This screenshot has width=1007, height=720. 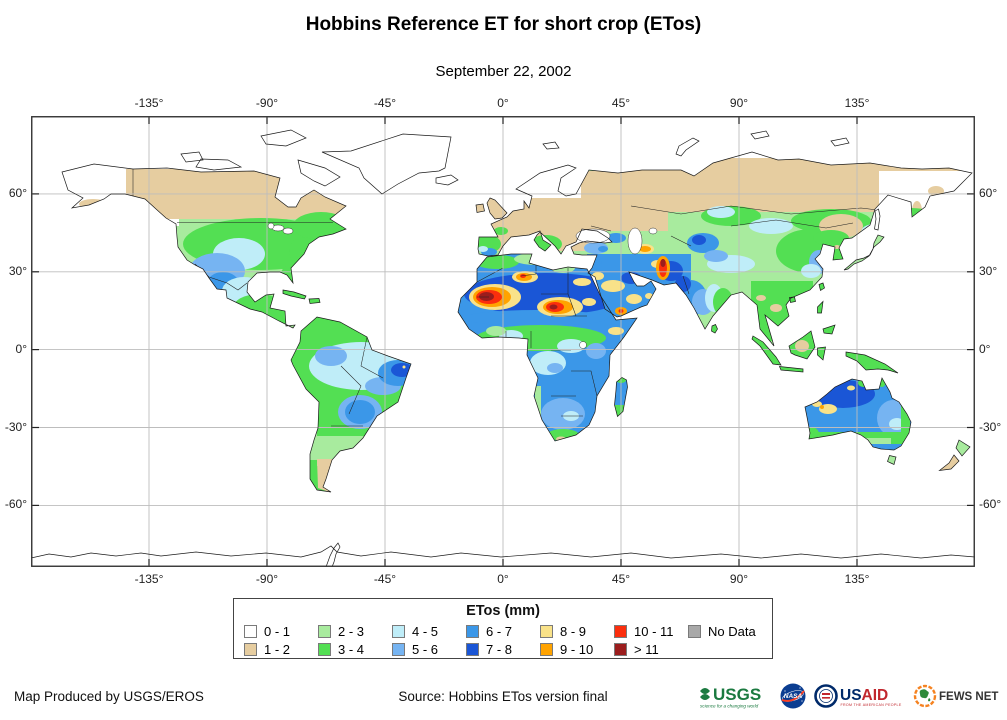 I want to click on legend-label: 1 - 2, so click(x=277, y=649).